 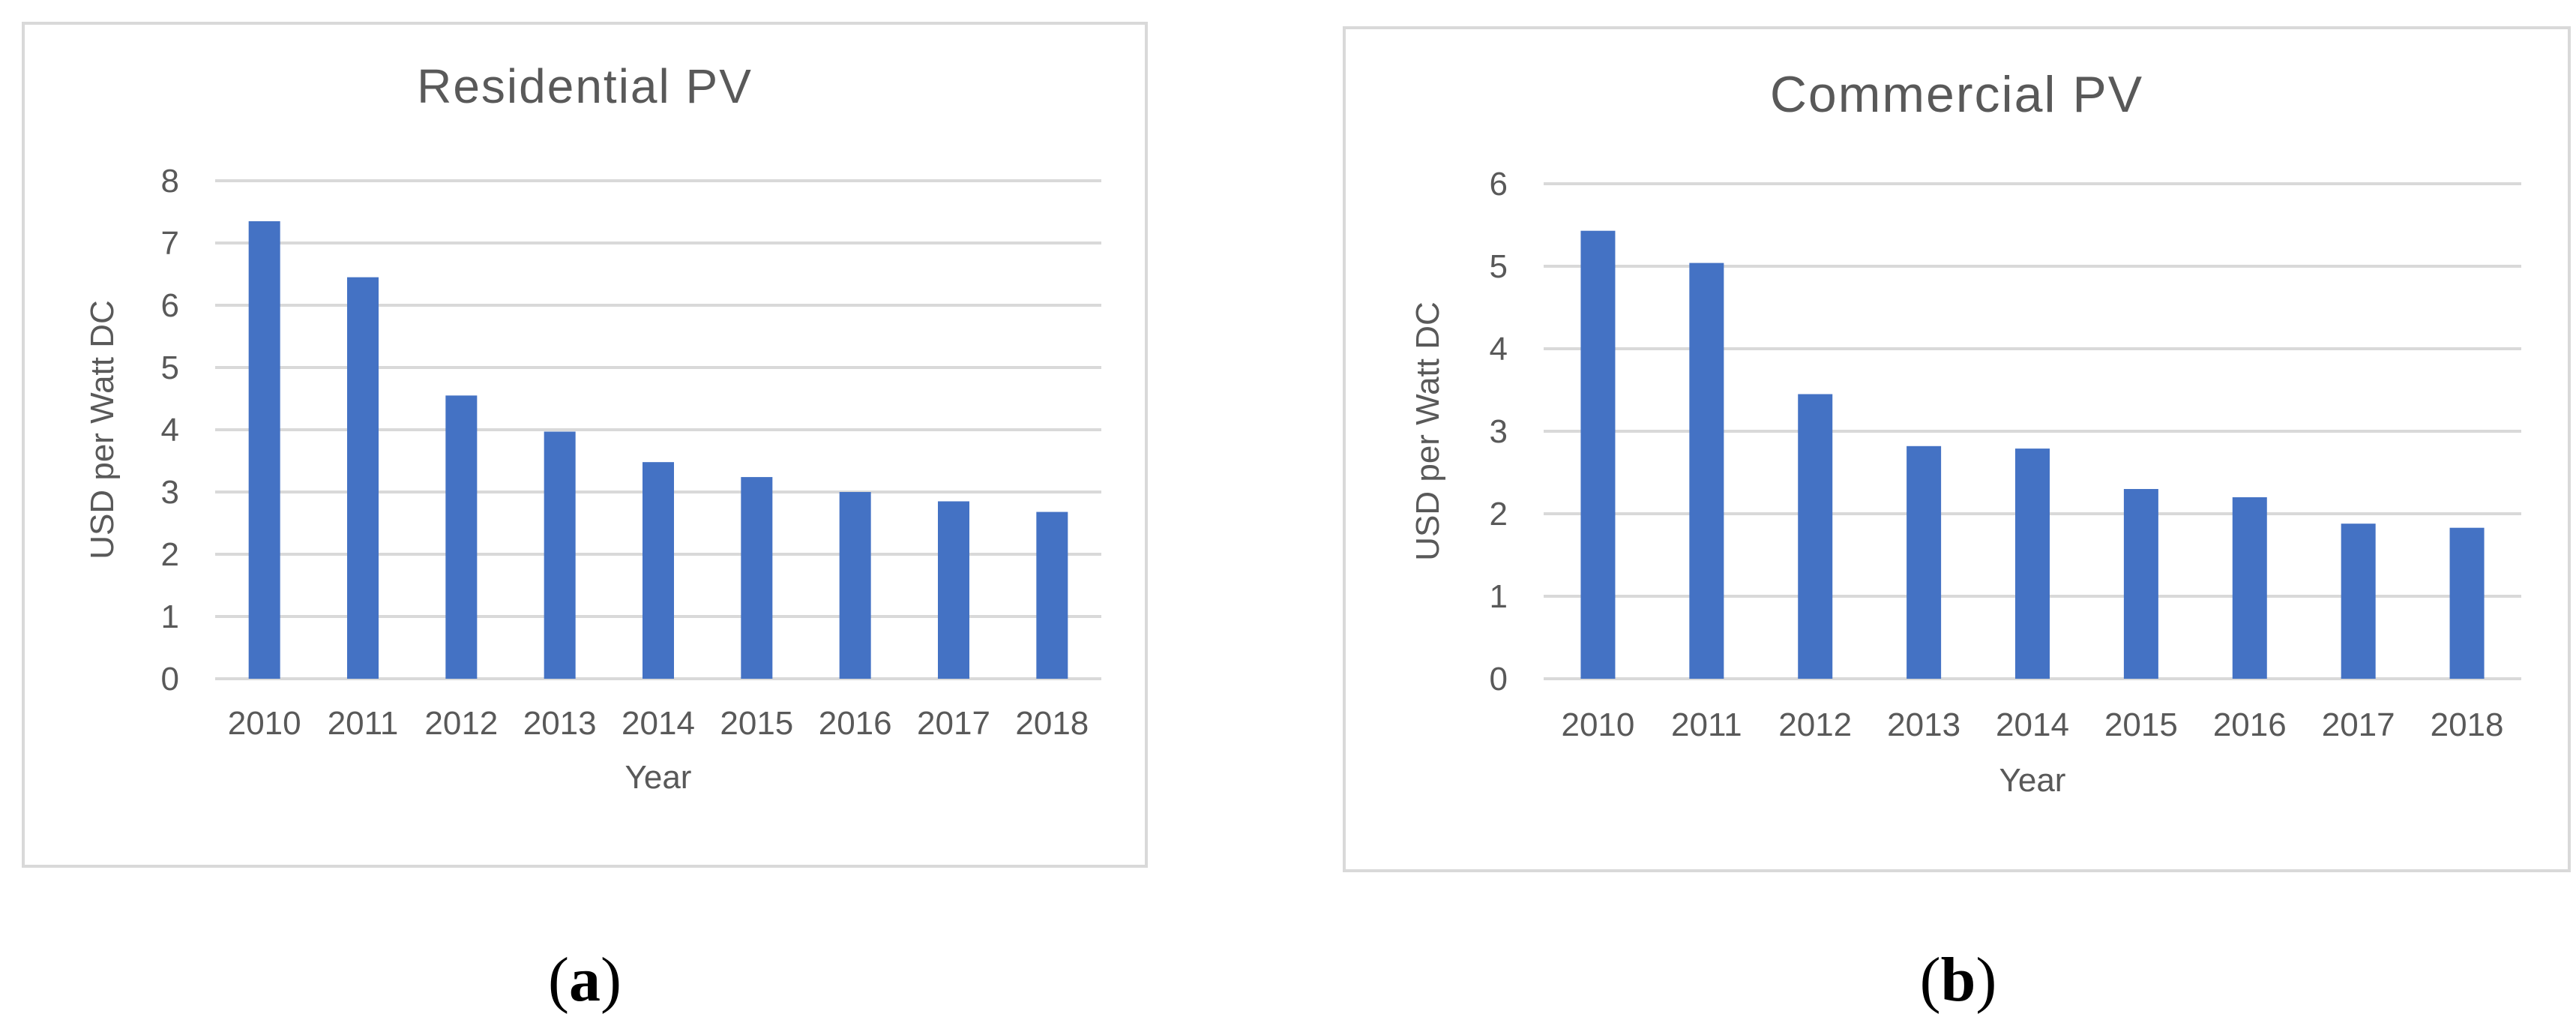 What do you see at coordinates (170, 243) in the screenshot?
I see `y-tick-label: 7` at bounding box center [170, 243].